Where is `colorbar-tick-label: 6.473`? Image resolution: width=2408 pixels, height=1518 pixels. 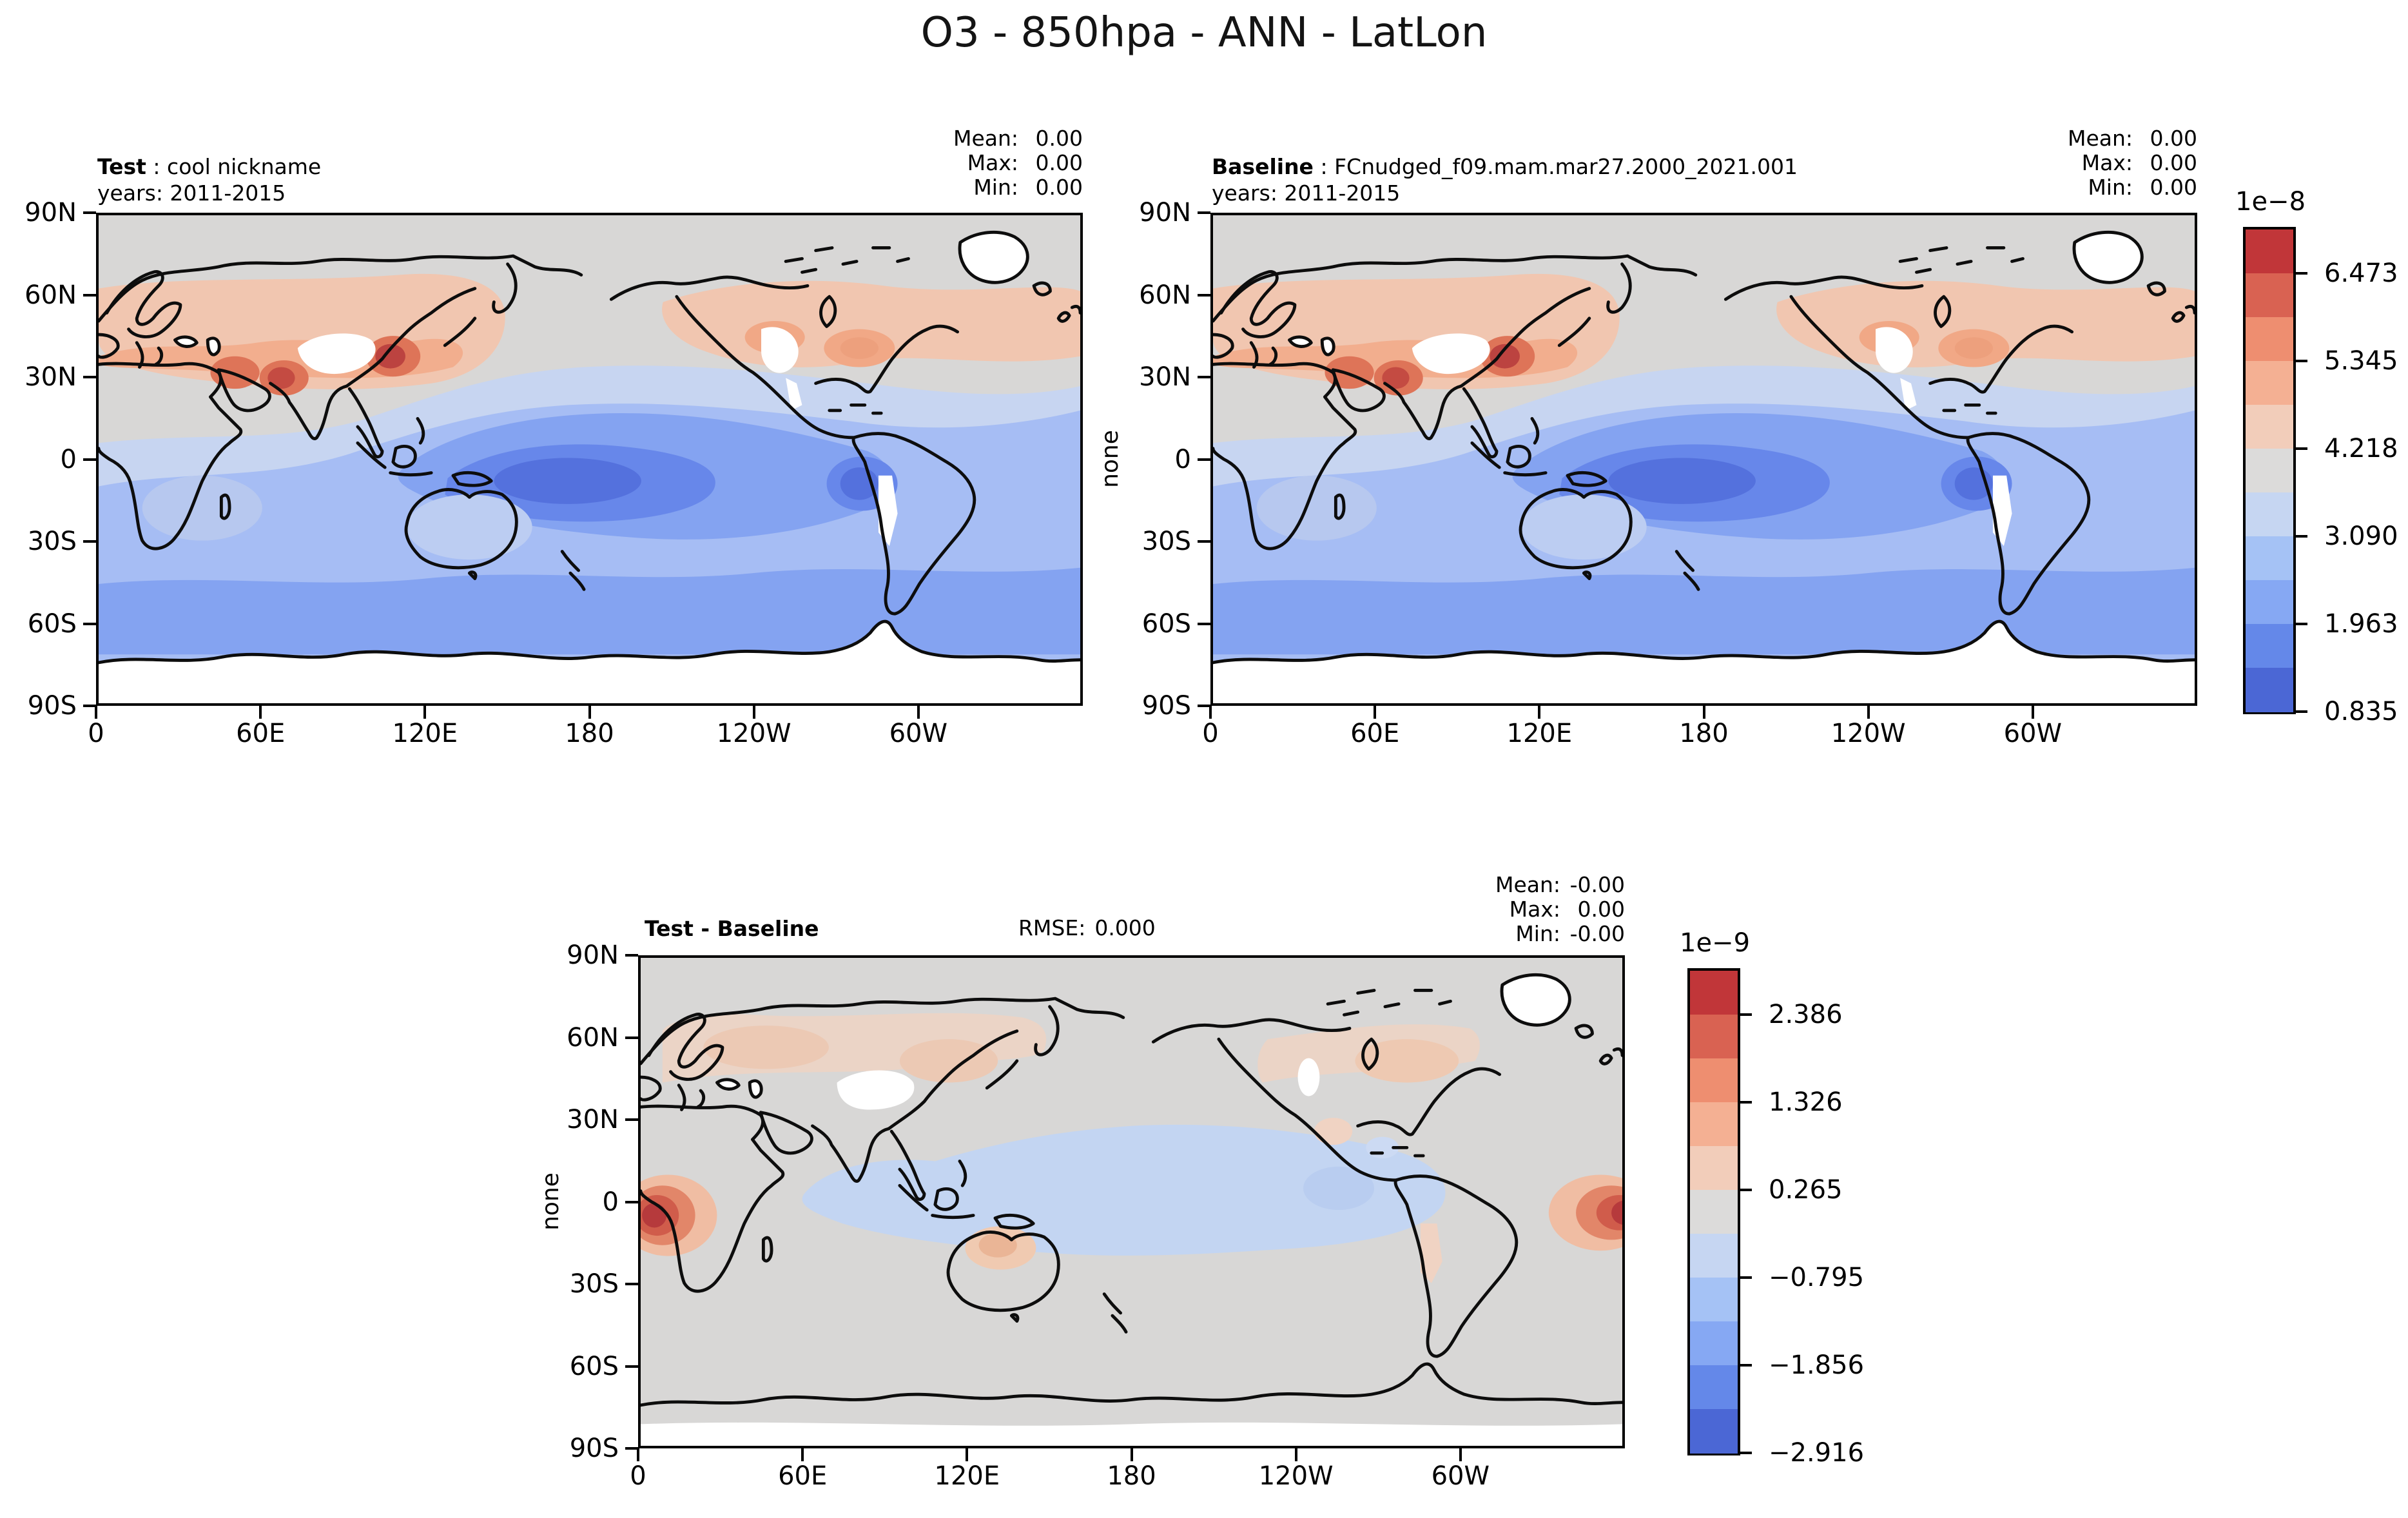 colorbar-tick-label: 6.473 is located at coordinates (2361, 273).